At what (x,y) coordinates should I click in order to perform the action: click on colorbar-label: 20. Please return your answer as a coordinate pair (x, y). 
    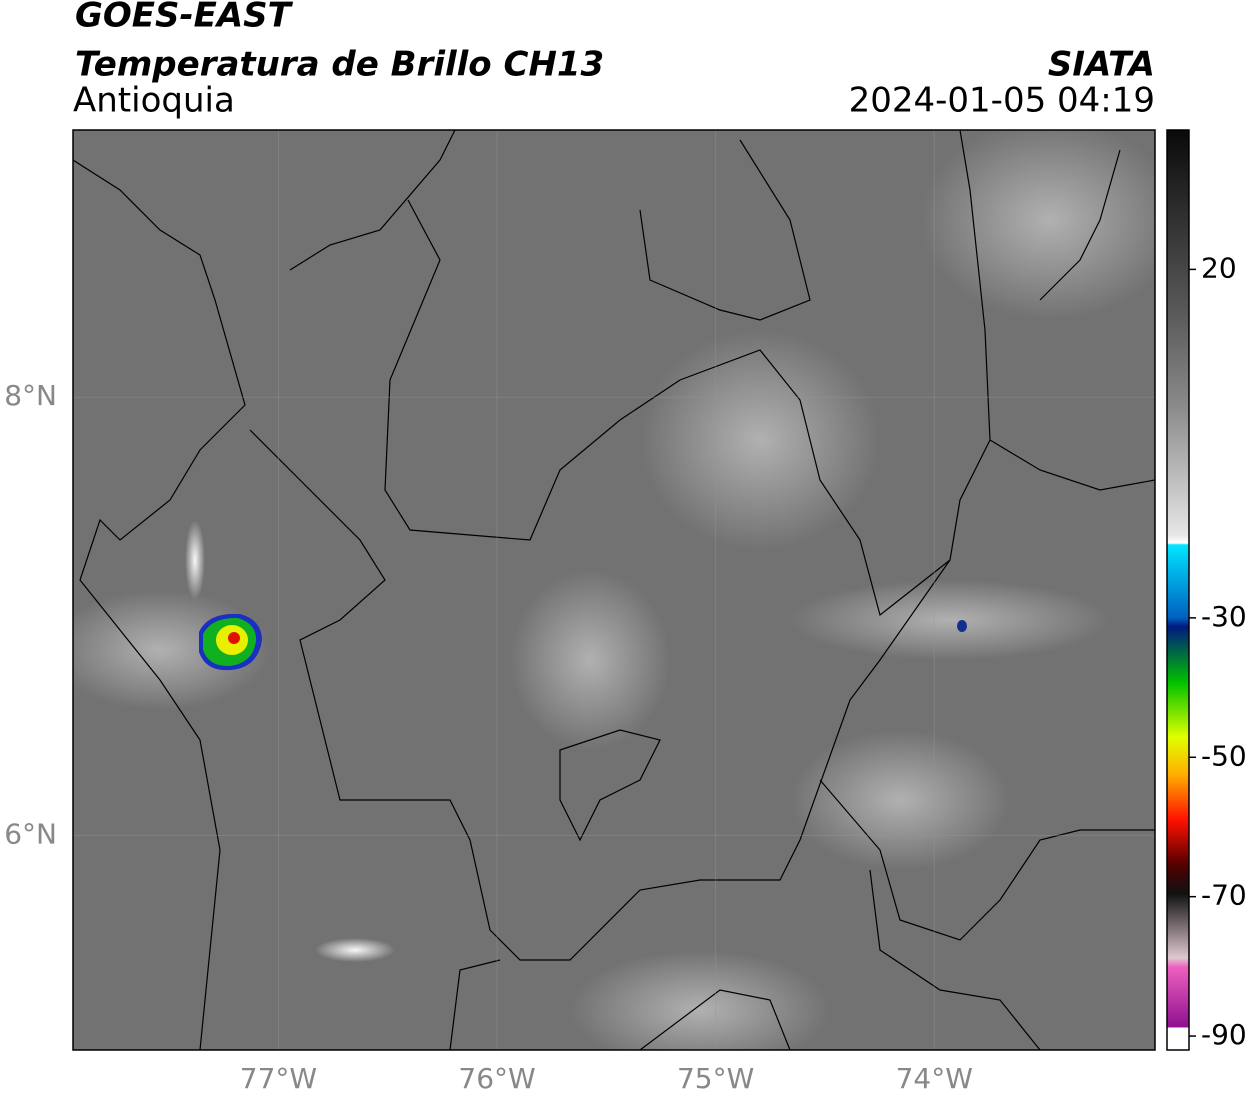
    Looking at the image, I should click on (1219, 267).